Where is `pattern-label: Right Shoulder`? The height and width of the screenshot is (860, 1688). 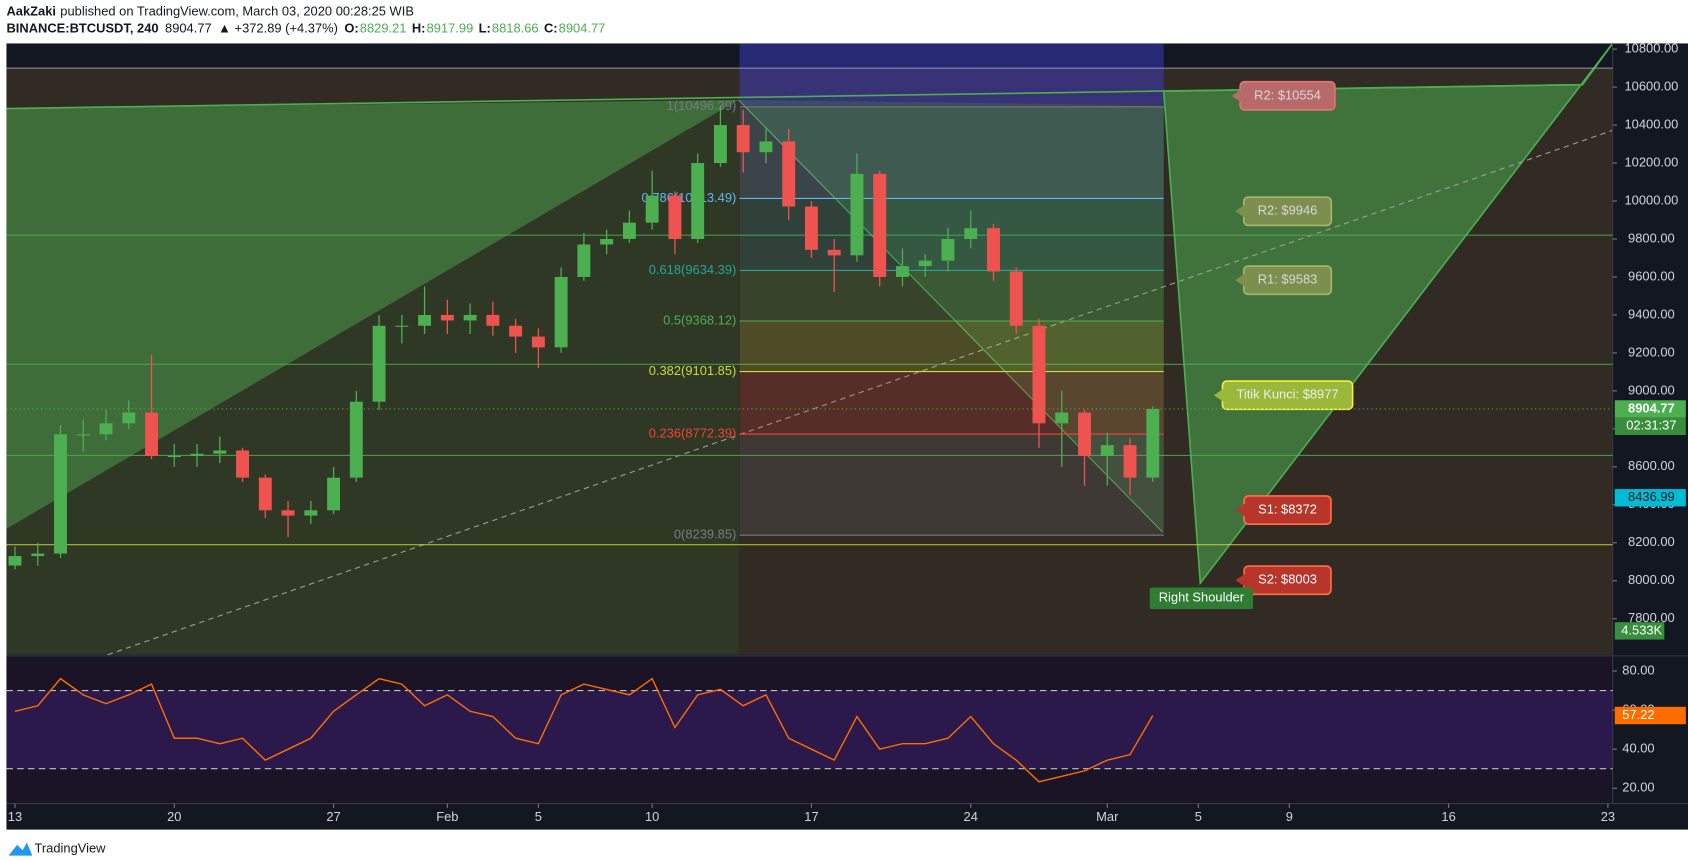 pattern-label: Right Shoulder is located at coordinates (1202, 597).